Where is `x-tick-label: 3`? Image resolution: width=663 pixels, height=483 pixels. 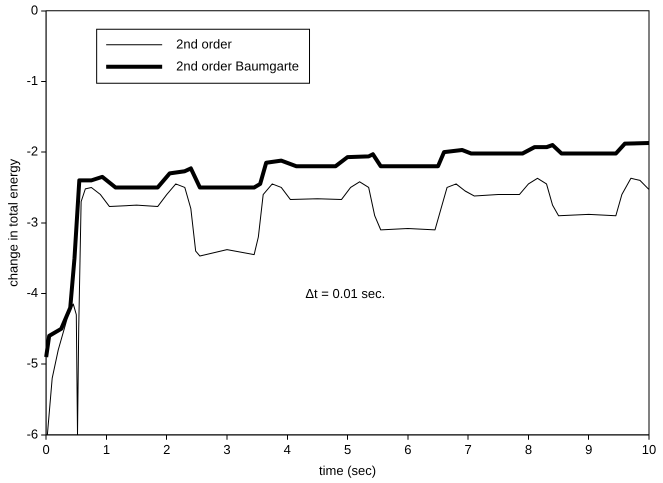
x-tick-label: 3 is located at coordinates (227, 450).